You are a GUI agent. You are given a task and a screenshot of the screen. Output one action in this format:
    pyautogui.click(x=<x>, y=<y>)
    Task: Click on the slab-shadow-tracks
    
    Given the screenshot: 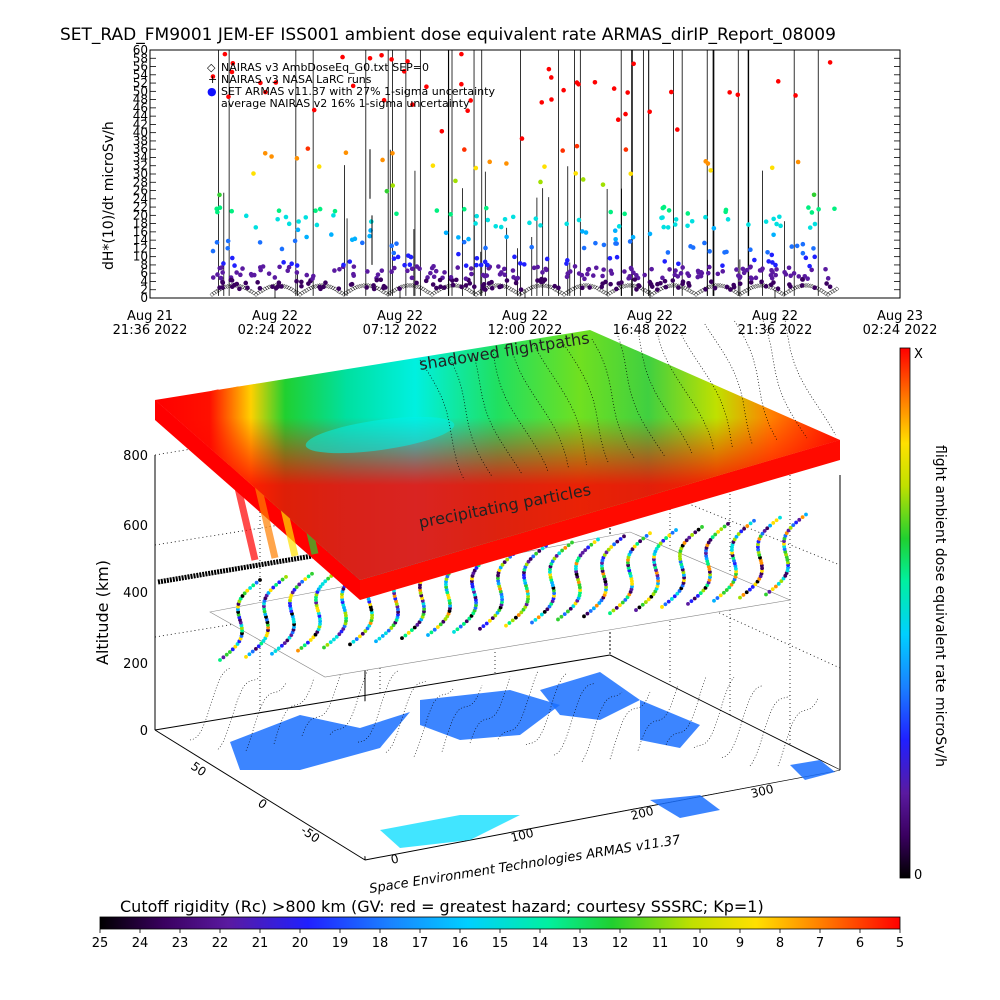 What is the action you would take?
    pyautogui.click(x=627, y=397)
    